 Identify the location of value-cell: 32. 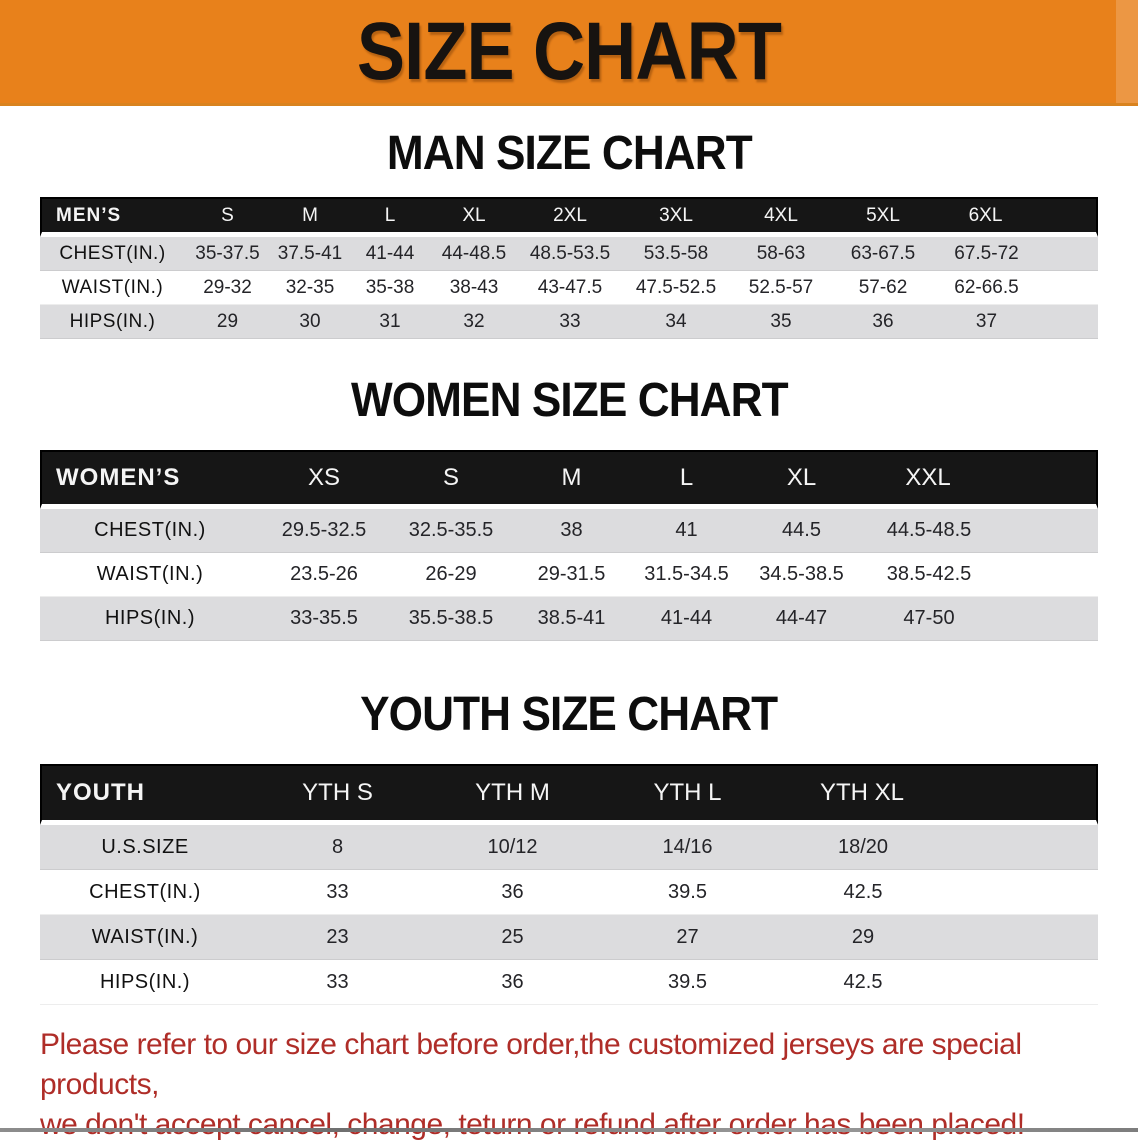
(474, 322).